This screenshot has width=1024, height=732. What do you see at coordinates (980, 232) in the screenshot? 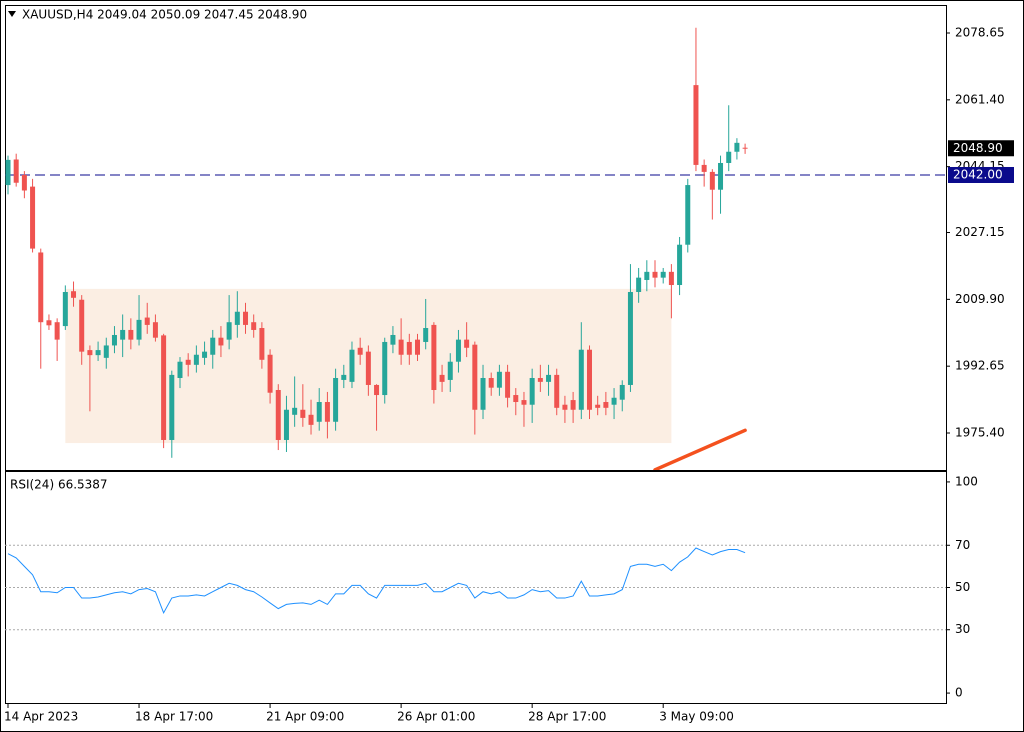
I see `y-tick-label: 2027.15` at bounding box center [980, 232].